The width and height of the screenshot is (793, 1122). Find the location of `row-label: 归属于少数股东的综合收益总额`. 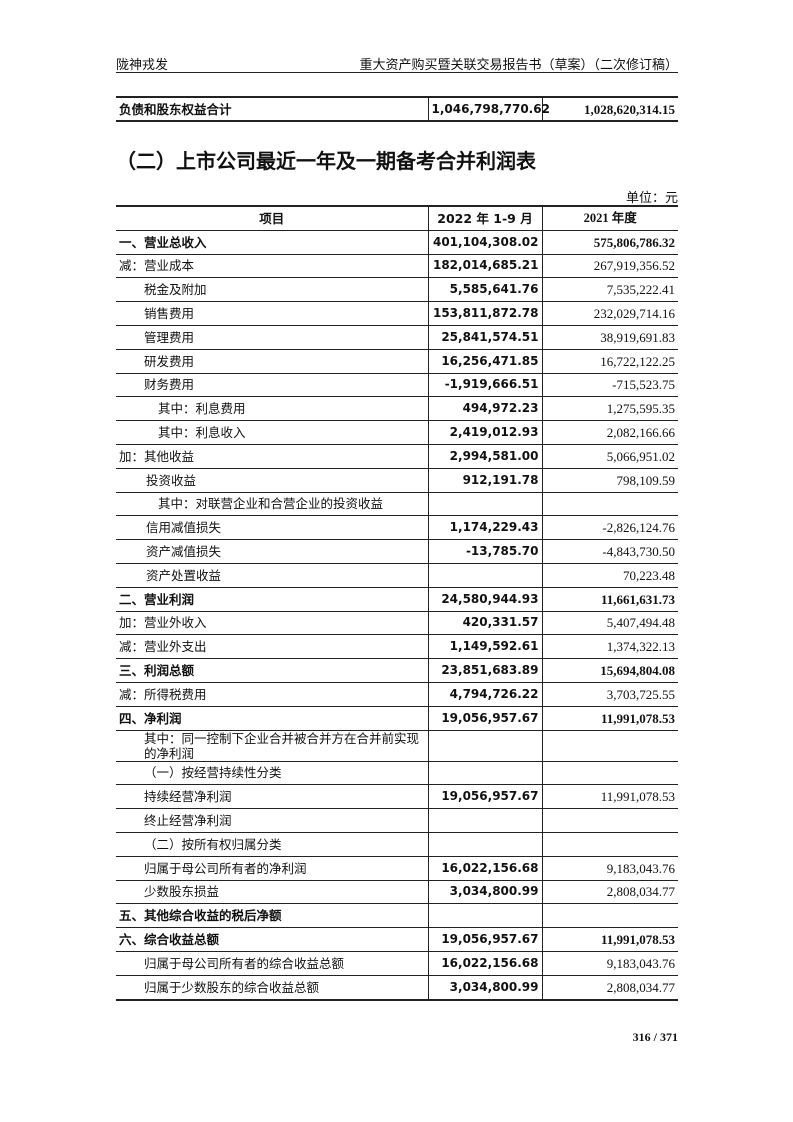

row-label: 归属于少数股东的综合收益总额 is located at coordinates (272, 988).